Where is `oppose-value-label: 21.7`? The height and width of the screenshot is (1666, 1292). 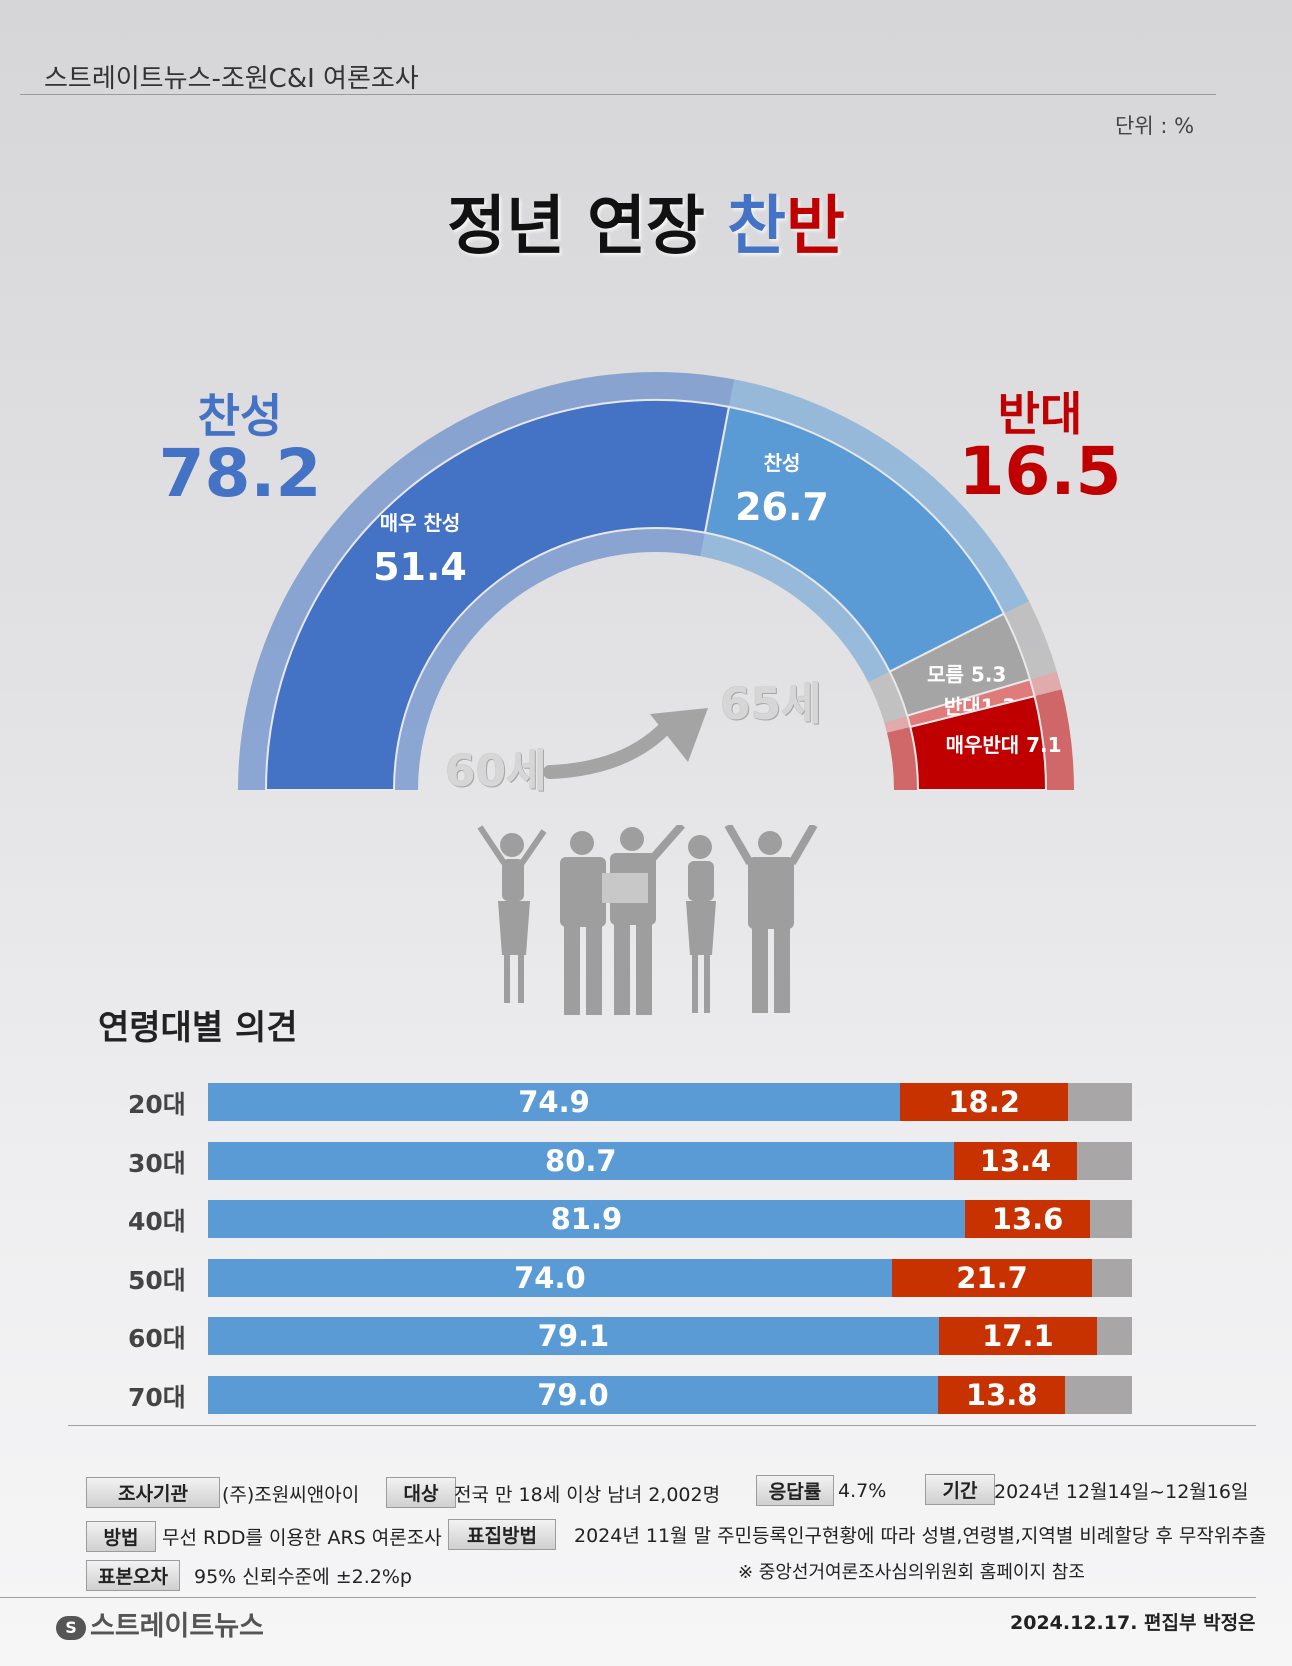 oppose-value-label: 21.7 is located at coordinates (992, 1277).